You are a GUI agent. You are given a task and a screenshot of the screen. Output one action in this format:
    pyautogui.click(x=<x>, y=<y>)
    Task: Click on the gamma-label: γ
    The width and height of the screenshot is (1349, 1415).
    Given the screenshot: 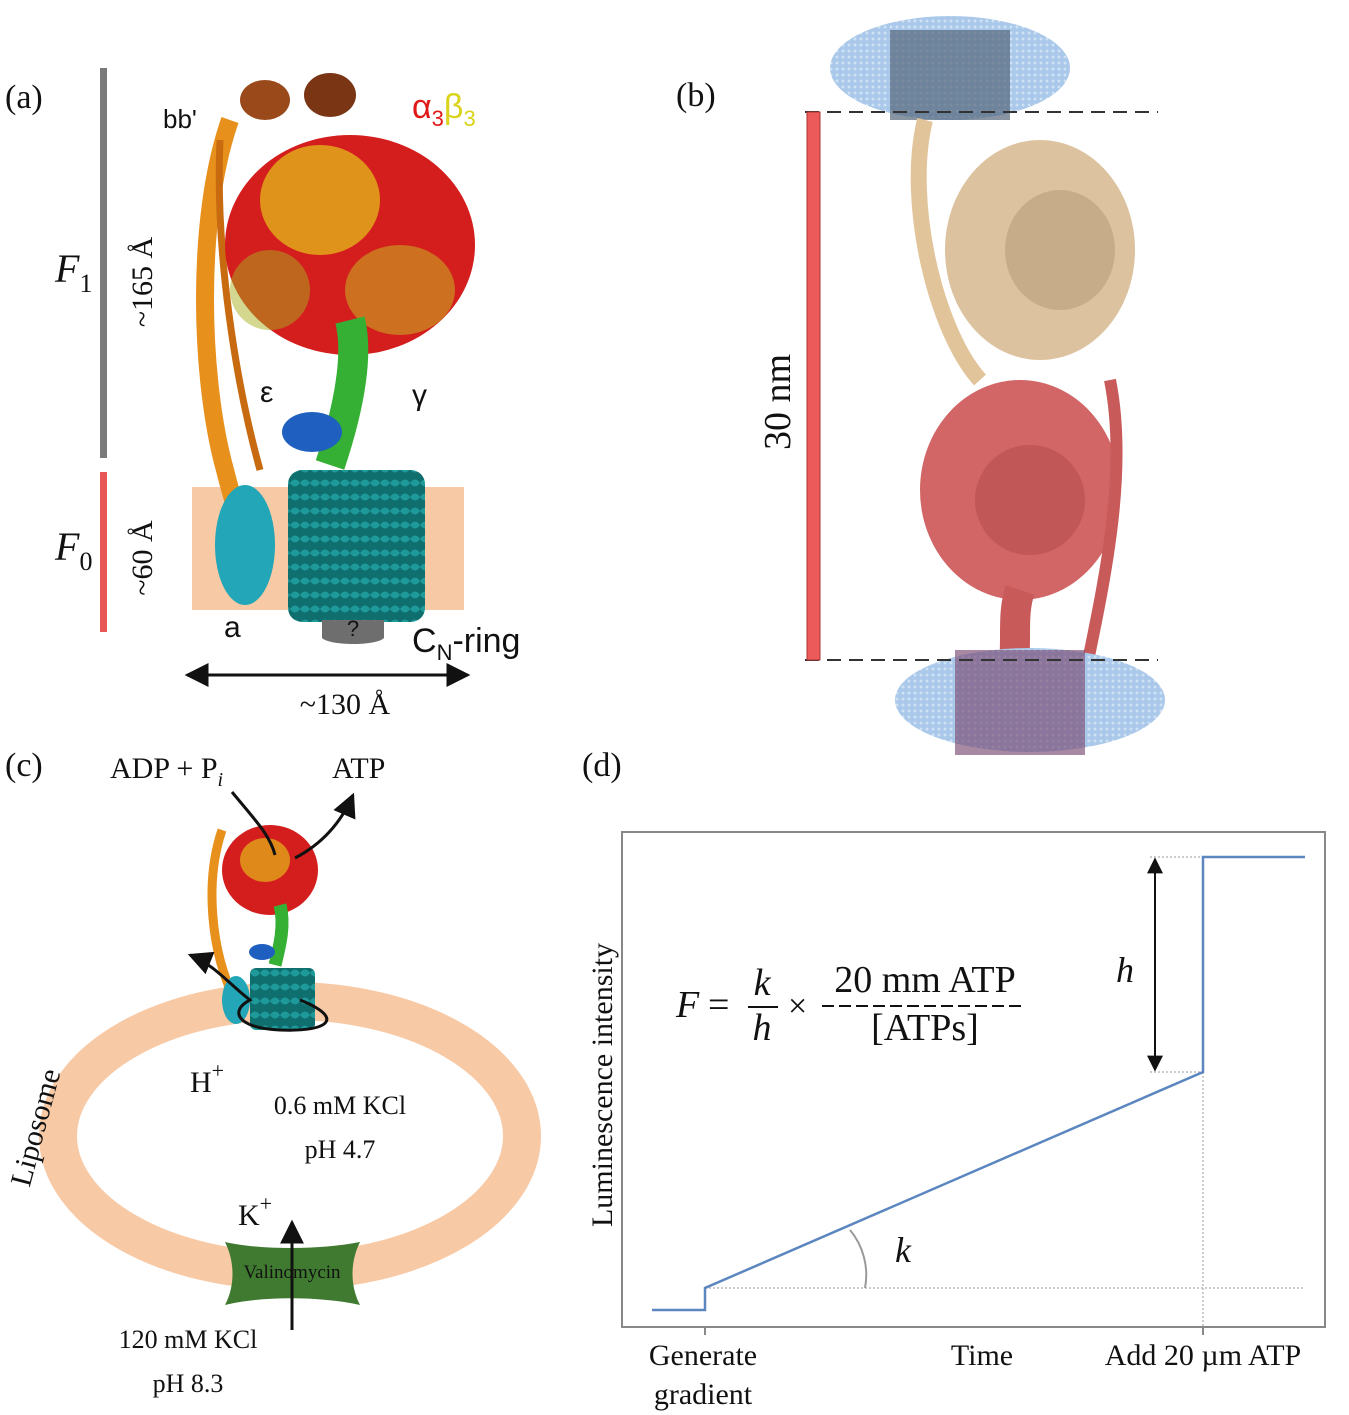 What is the action you would take?
    pyautogui.click(x=419, y=395)
    